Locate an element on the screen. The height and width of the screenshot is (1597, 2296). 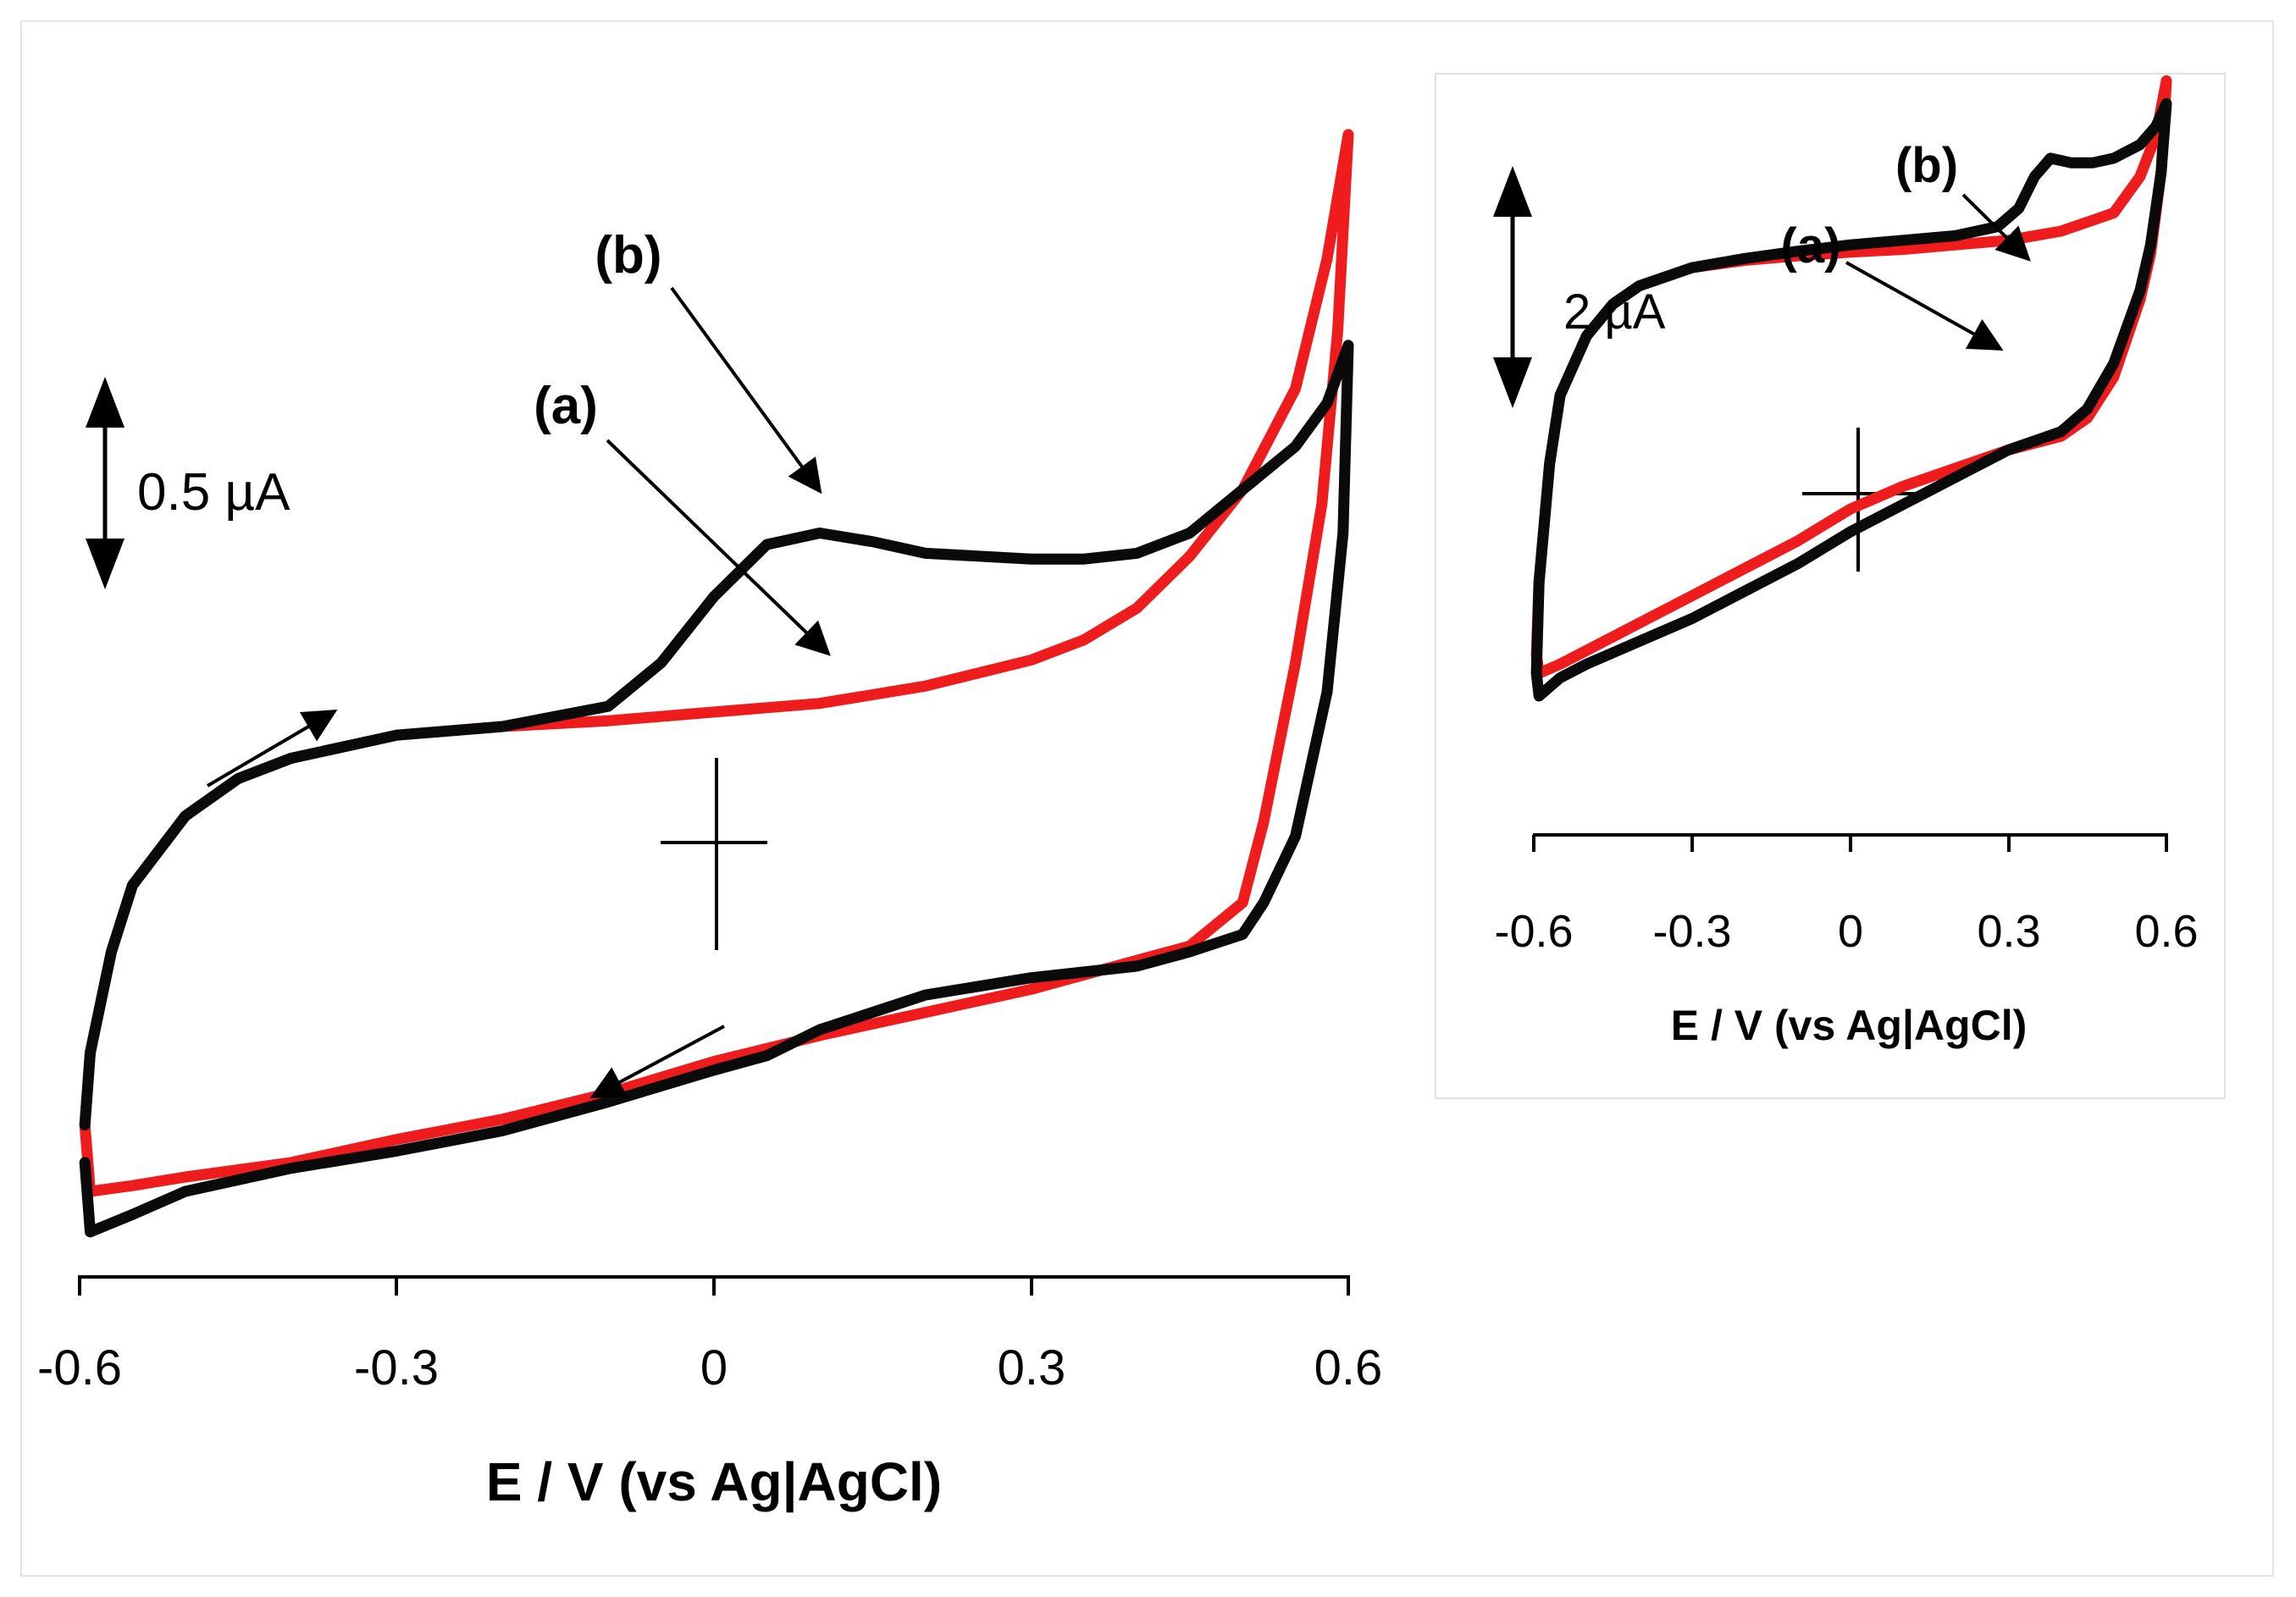
main-tick-label: -0.6 is located at coordinates (79, 1367).